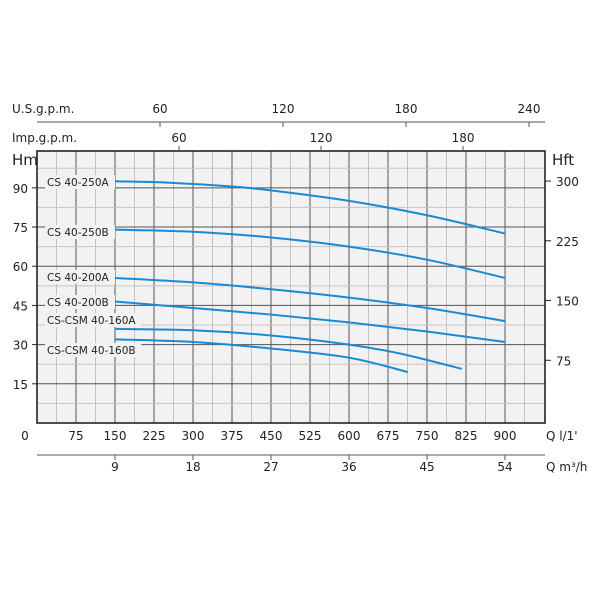  I want to click on m3h-tick-label: 54, so click(504, 467).